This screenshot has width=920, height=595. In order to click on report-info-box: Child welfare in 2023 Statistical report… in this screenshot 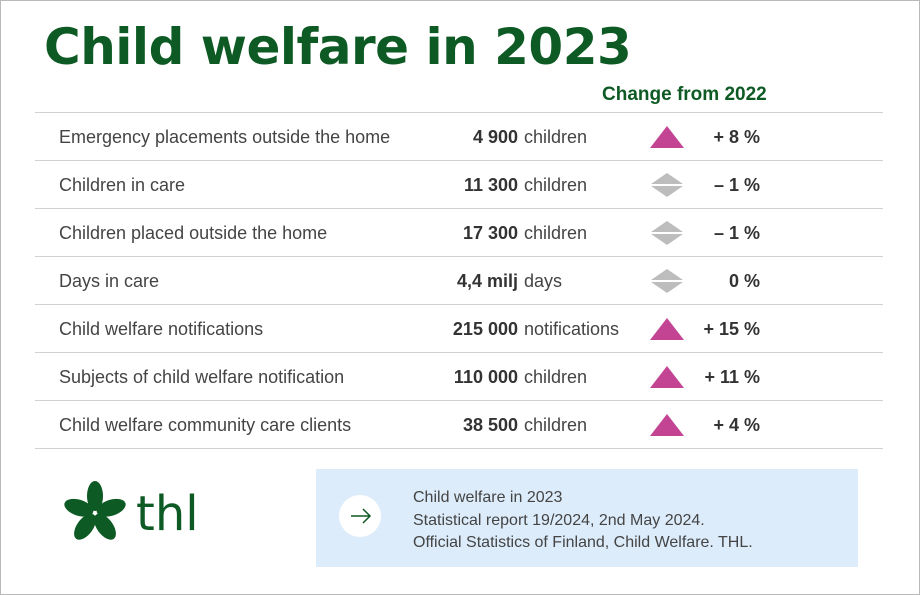, I will do `click(587, 518)`.